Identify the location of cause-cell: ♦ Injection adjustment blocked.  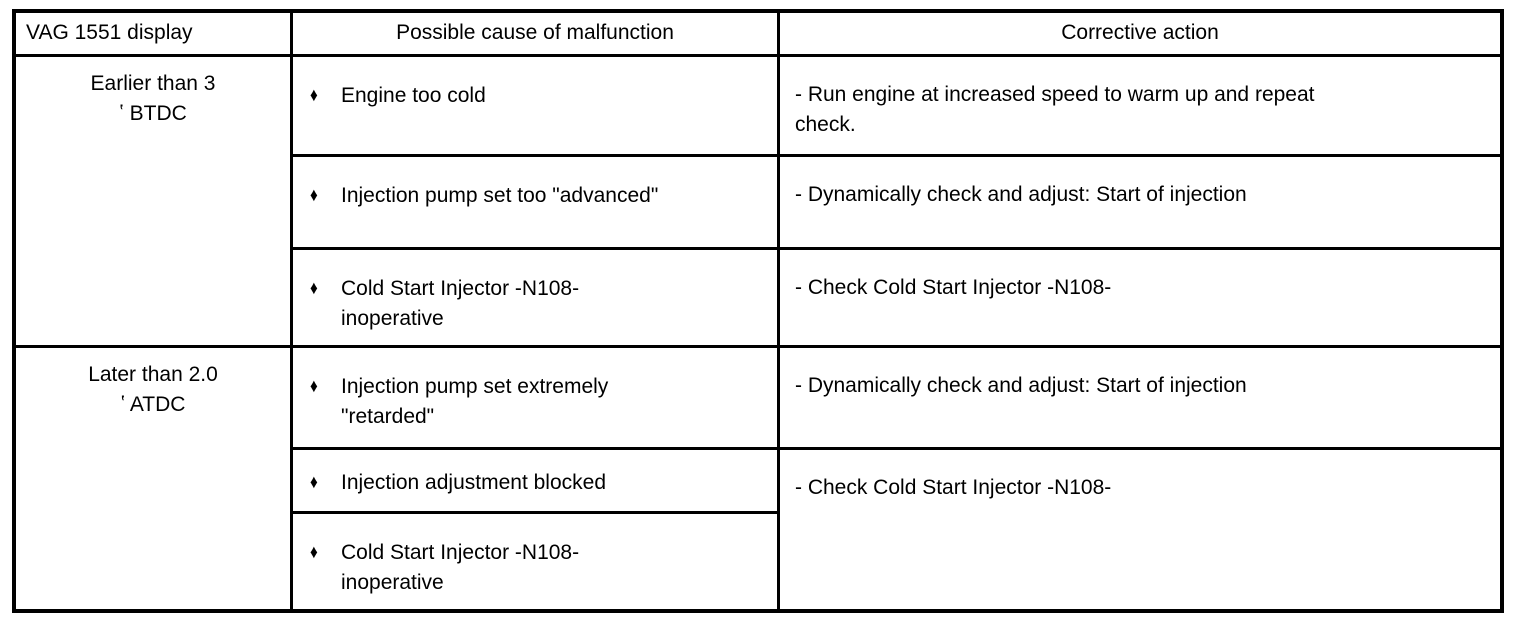
(535, 480).